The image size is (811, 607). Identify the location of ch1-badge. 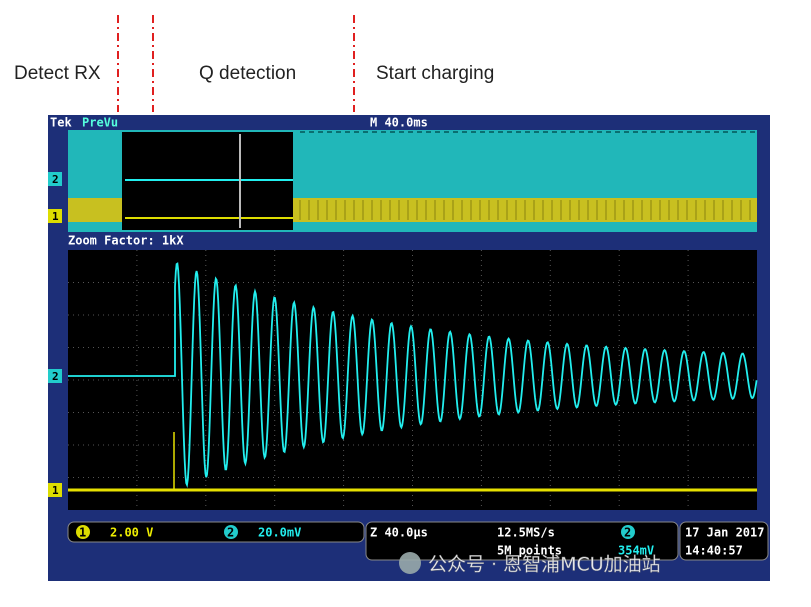
(83, 532).